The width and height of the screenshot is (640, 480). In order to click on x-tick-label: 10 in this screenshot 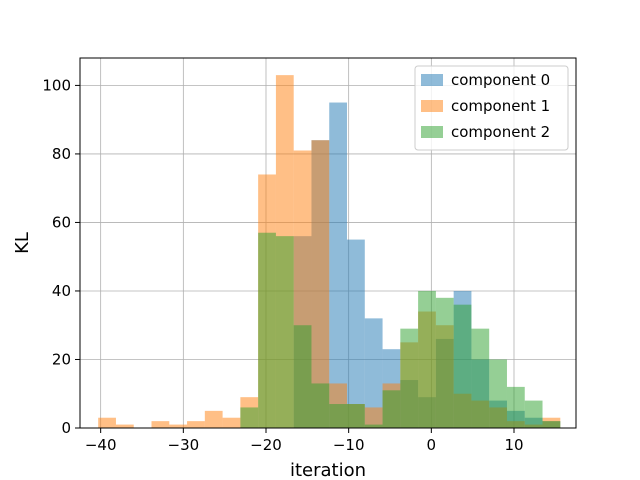, I will do `click(513, 445)`.